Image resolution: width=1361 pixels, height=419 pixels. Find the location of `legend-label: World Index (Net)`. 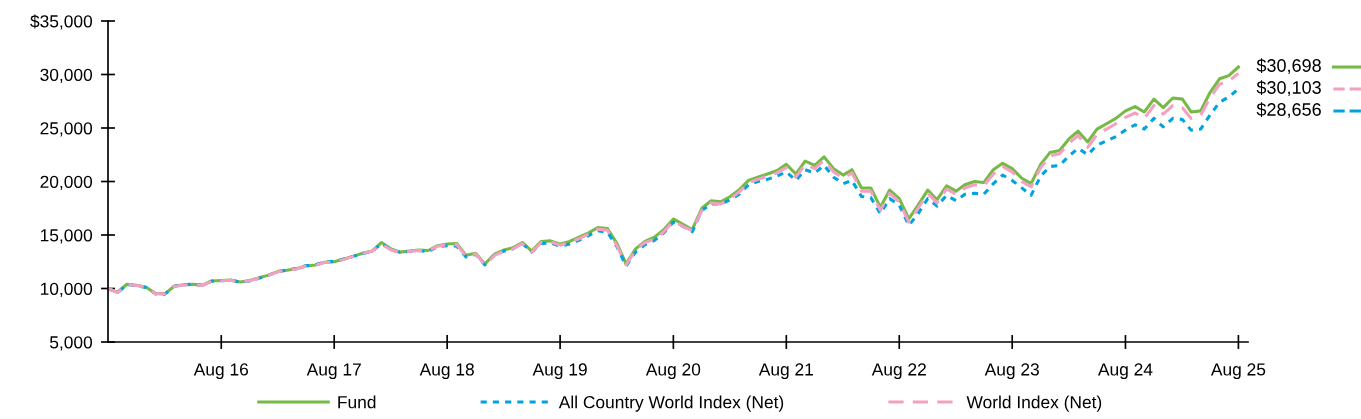

legend-label: World Index (Net) is located at coordinates (1034, 403).